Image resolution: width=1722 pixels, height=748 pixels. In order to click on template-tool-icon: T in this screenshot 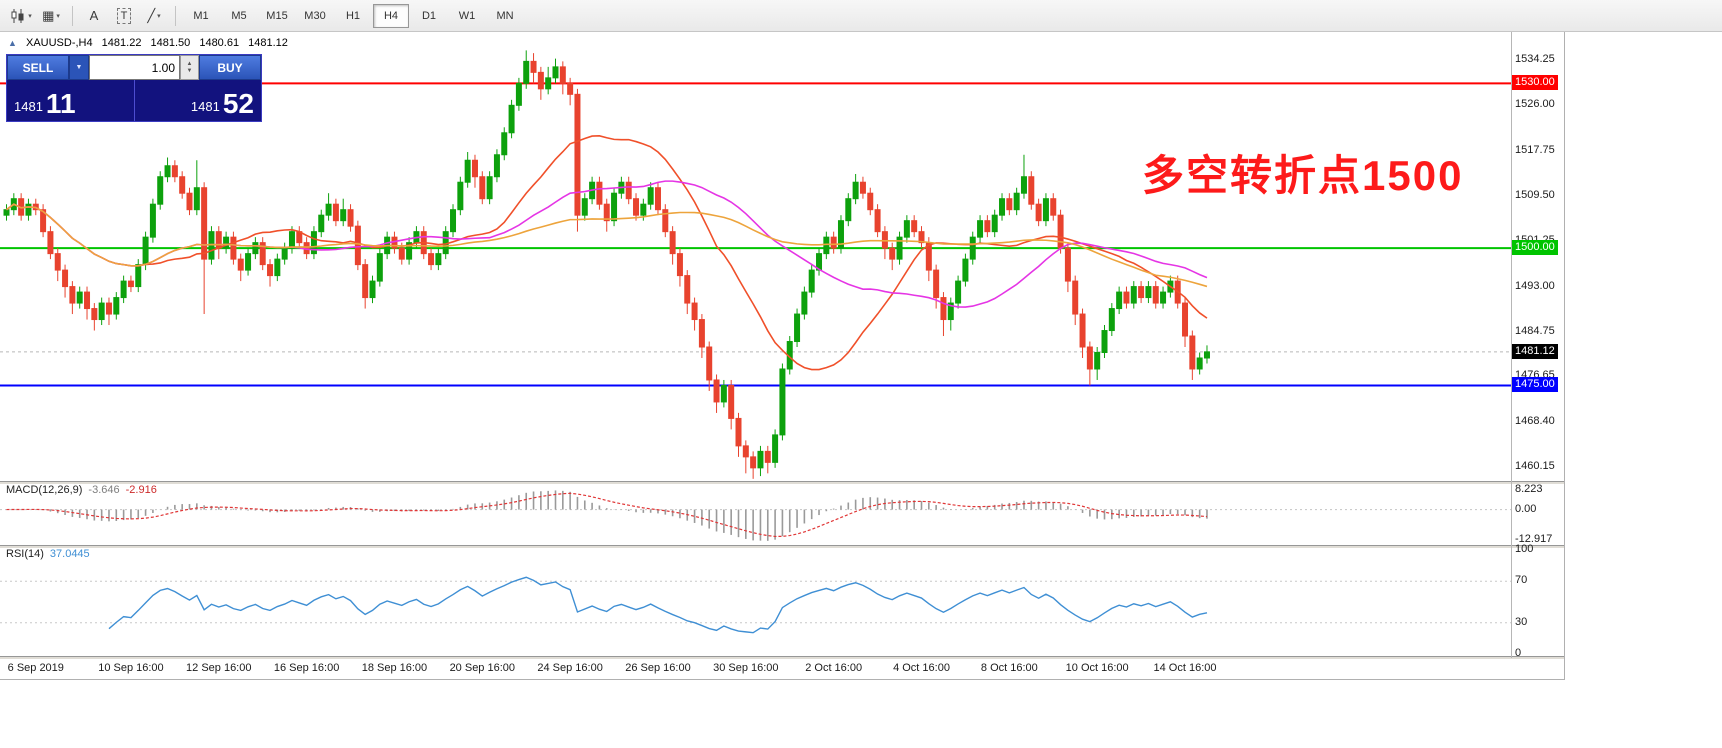, I will do `click(124, 15)`.